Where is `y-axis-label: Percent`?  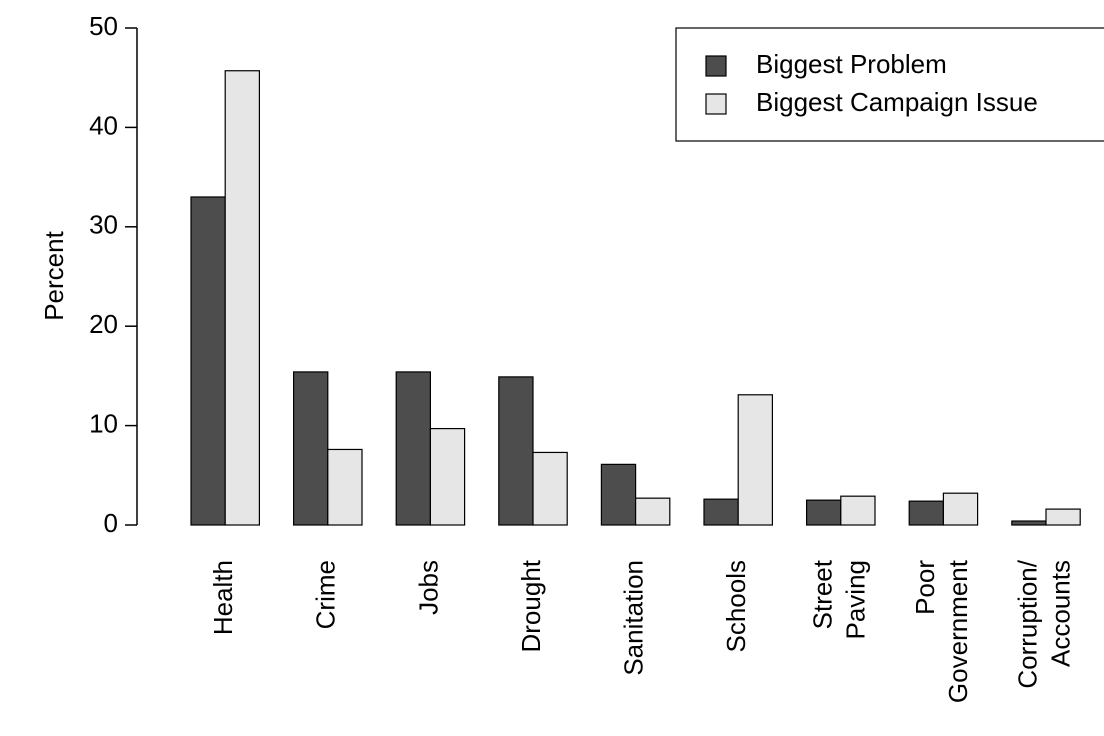 y-axis-label: Percent is located at coordinates (54, 275).